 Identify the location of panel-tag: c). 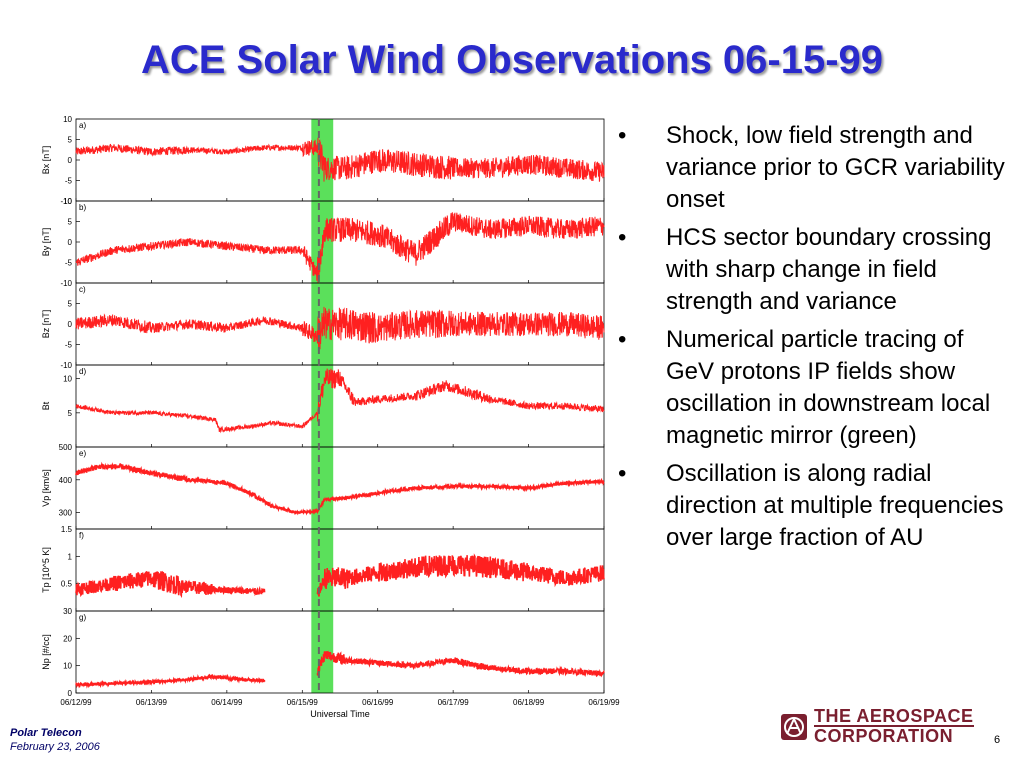
(82, 289).